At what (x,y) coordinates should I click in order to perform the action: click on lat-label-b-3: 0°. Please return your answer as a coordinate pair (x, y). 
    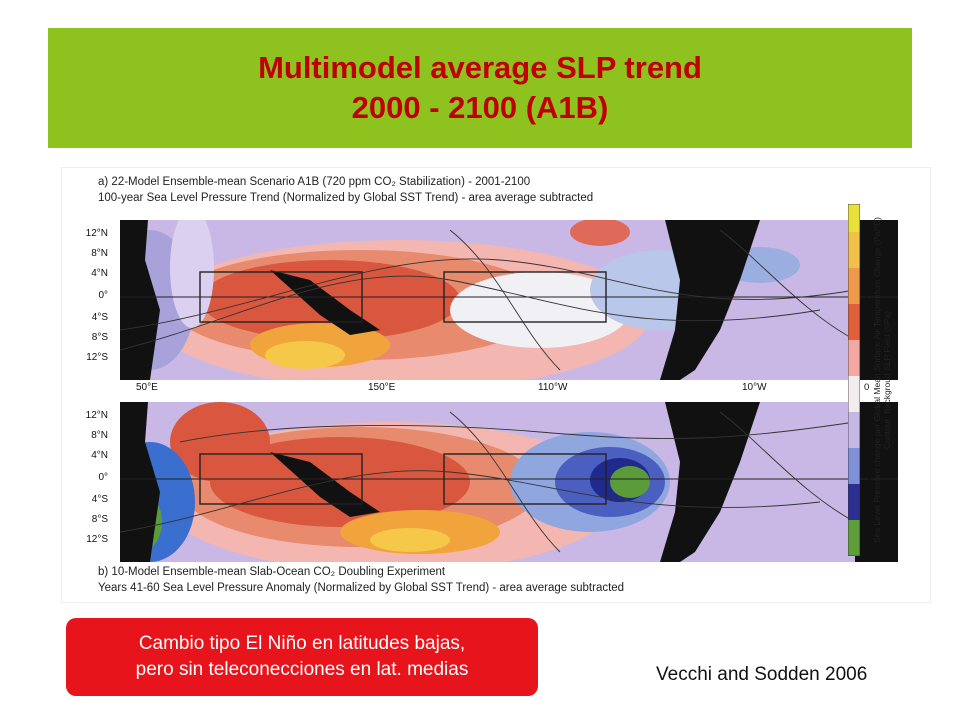
    Looking at the image, I should click on (103, 477).